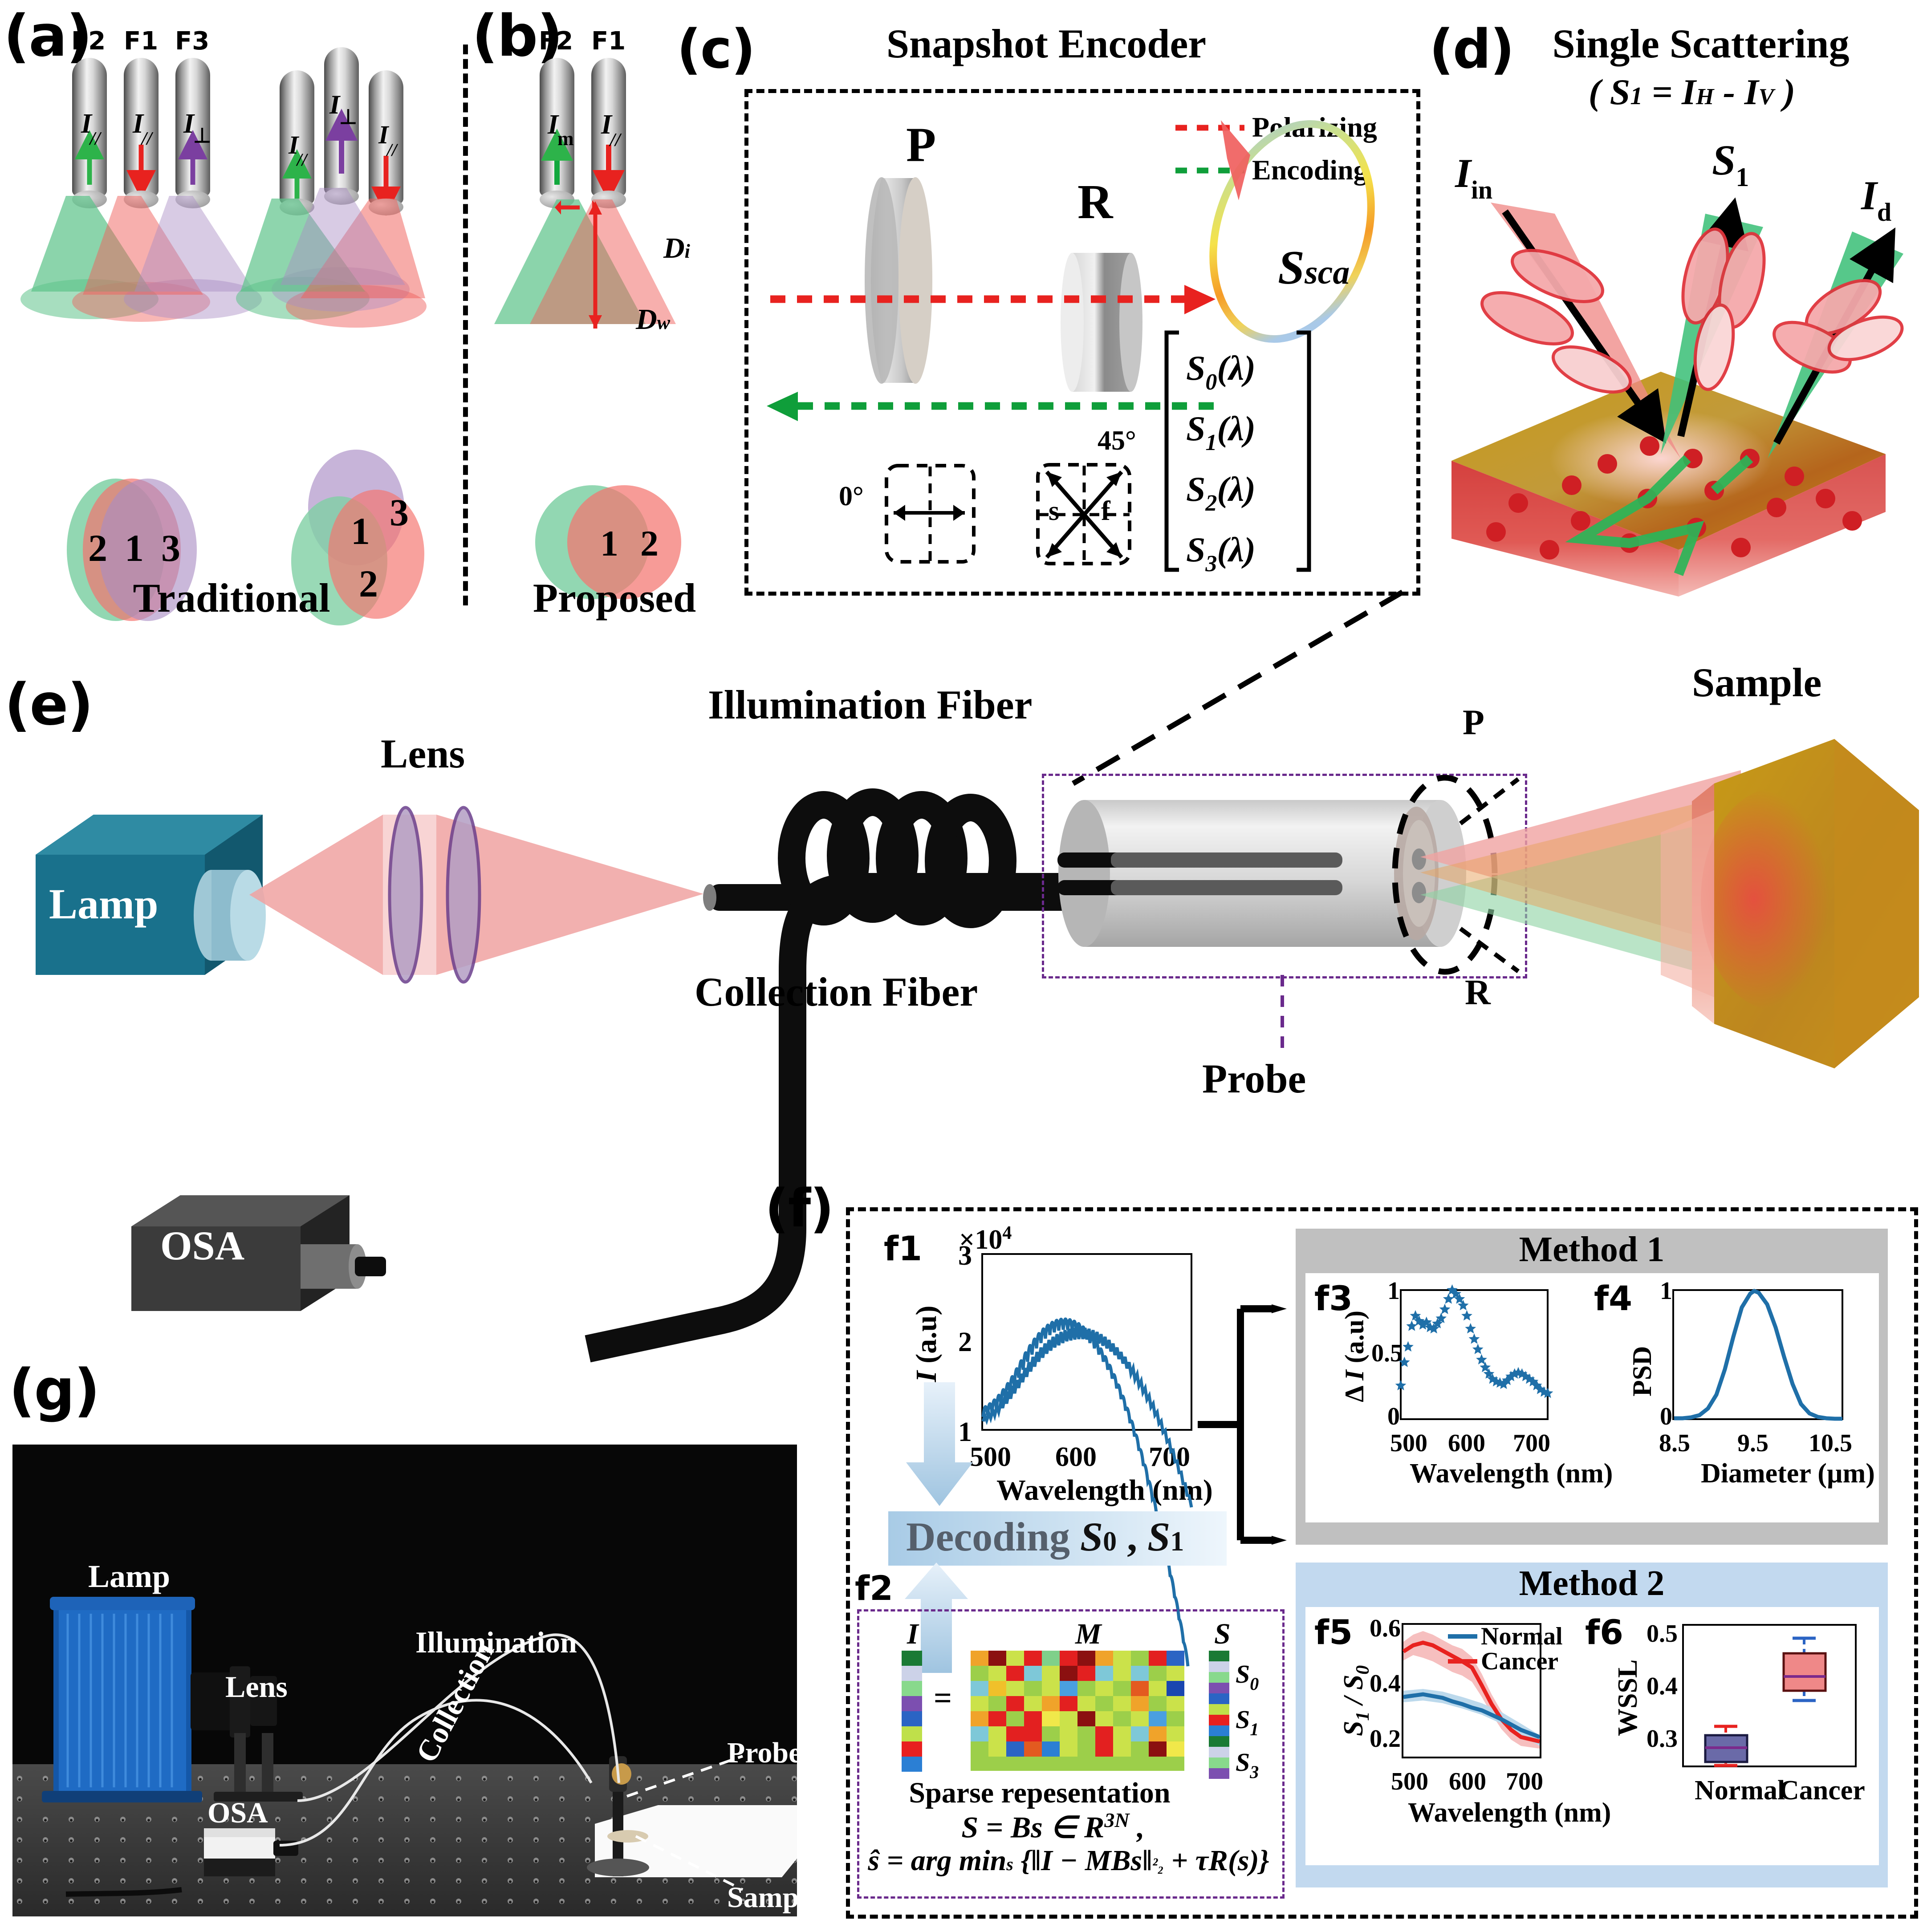  What do you see at coordinates (1831, 1443) in the screenshot?
I see `f4-xtick-105: 10.5` at bounding box center [1831, 1443].